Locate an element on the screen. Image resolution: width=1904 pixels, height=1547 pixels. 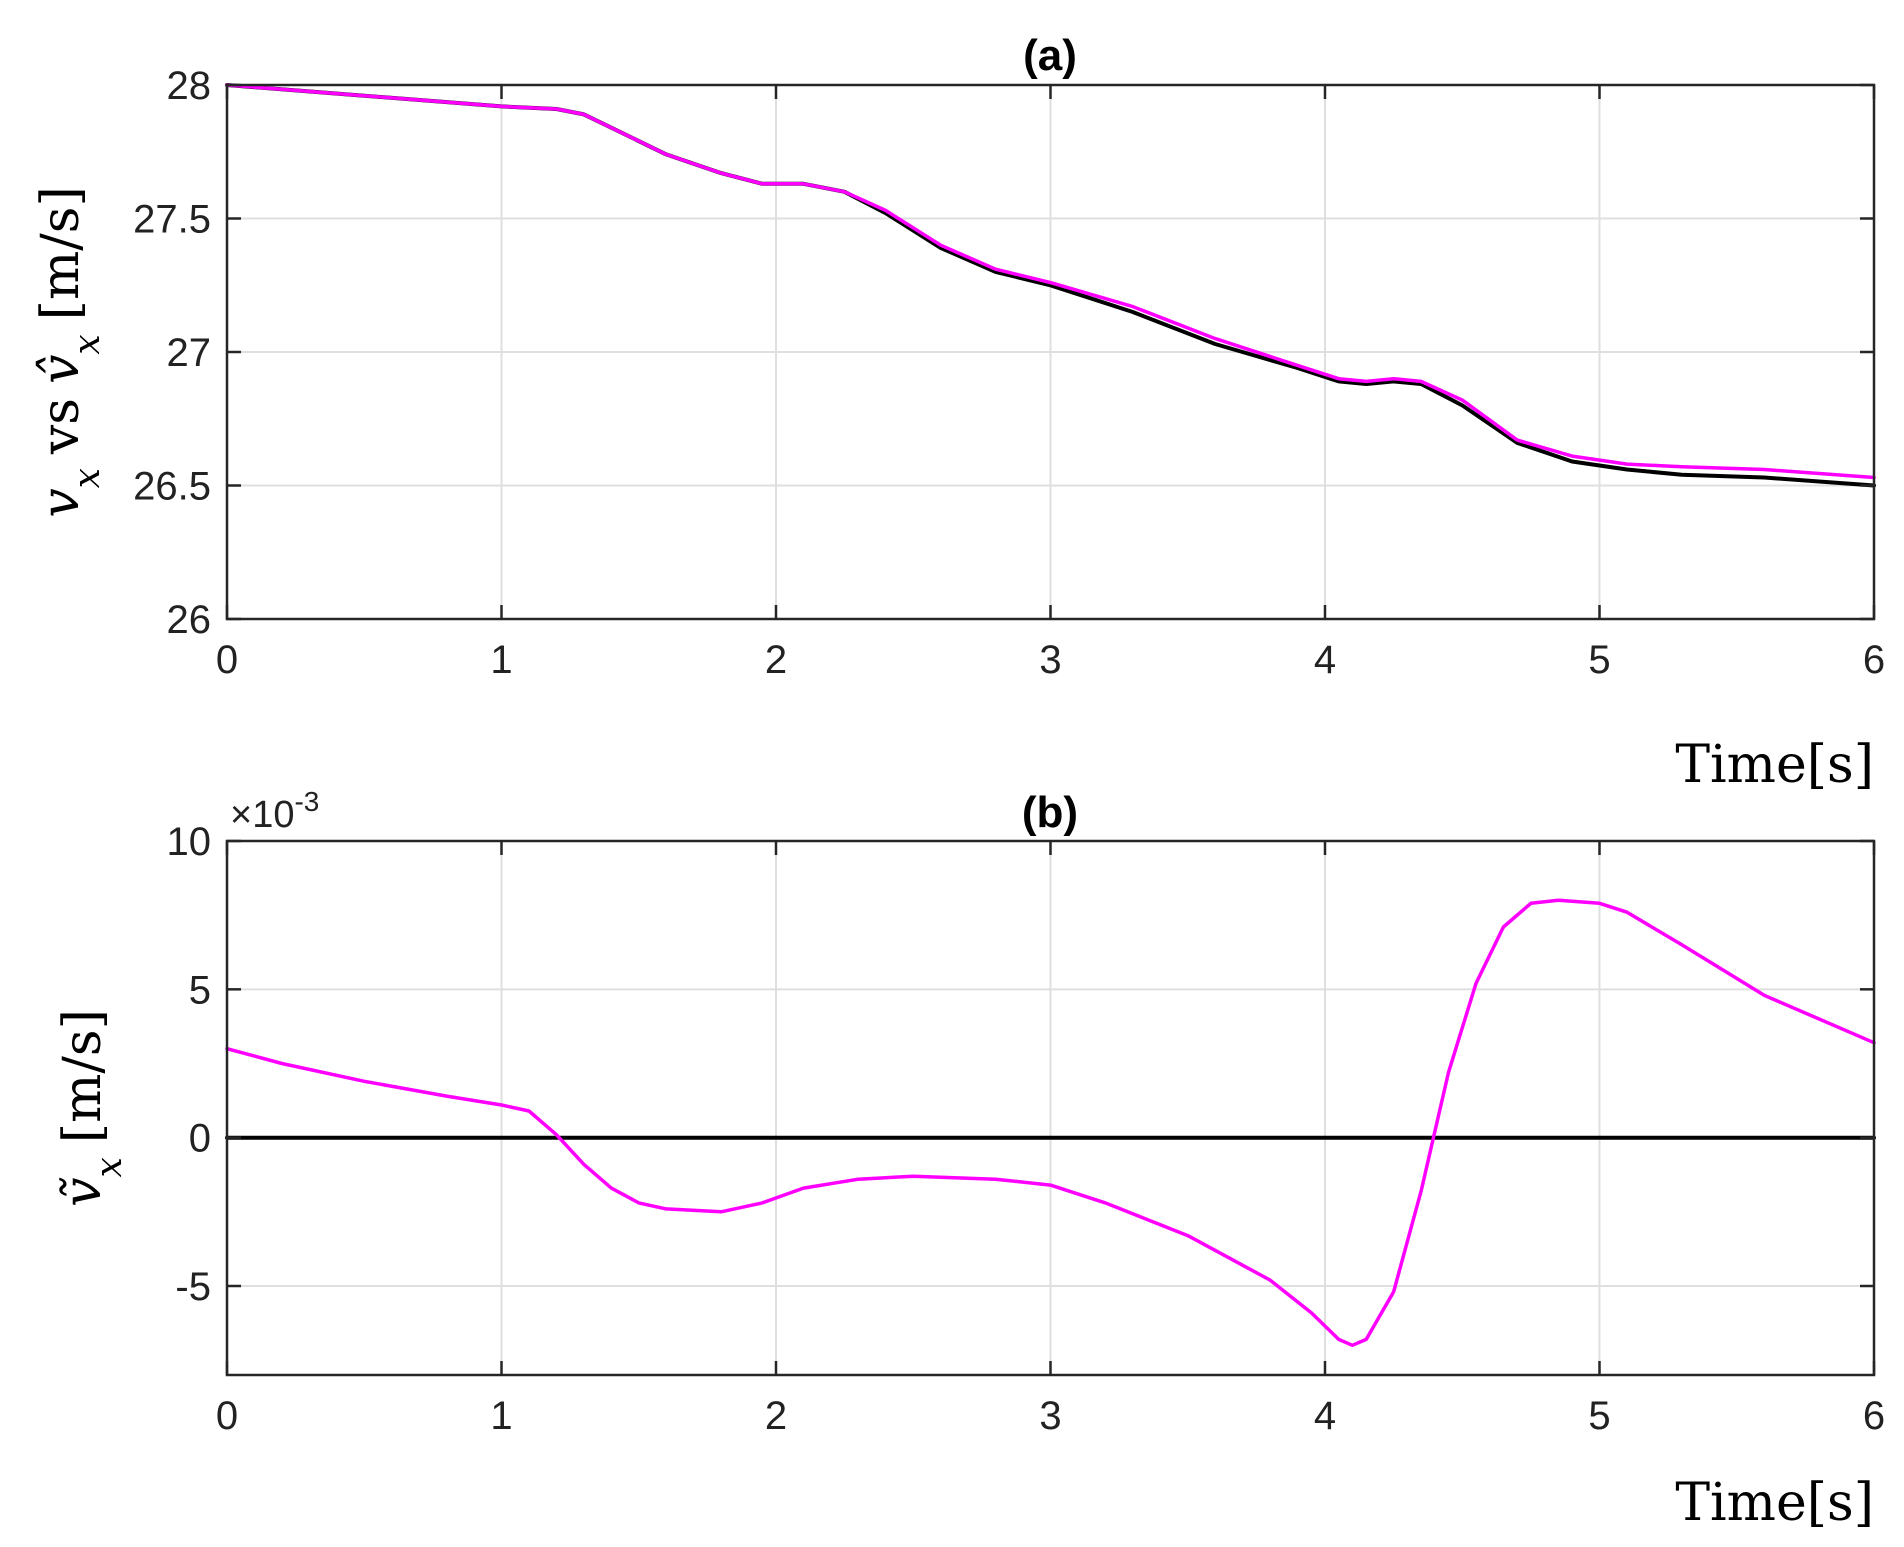
y-label-a-unit: [m/s] is located at coordinates (61, 253).